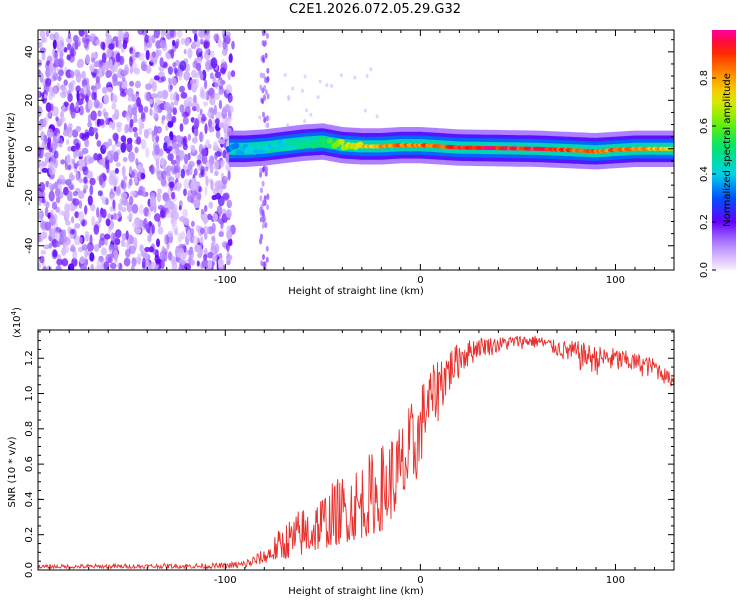  What do you see at coordinates (12, 471) in the screenshot?
I see `snr-ylabel: SNR (10 * v/v)` at bounding box center [12, 471].